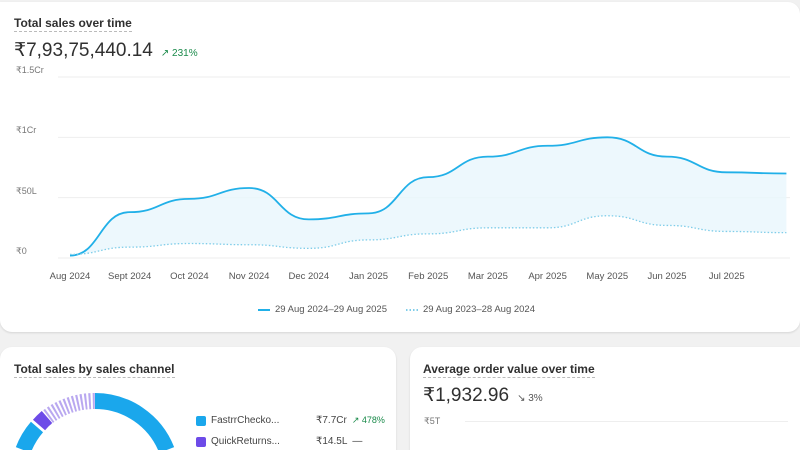 This screenshot has width=800, height=450. I want to click on headline: ₹1,932.96 ↘ 3%, so click(483, 395).